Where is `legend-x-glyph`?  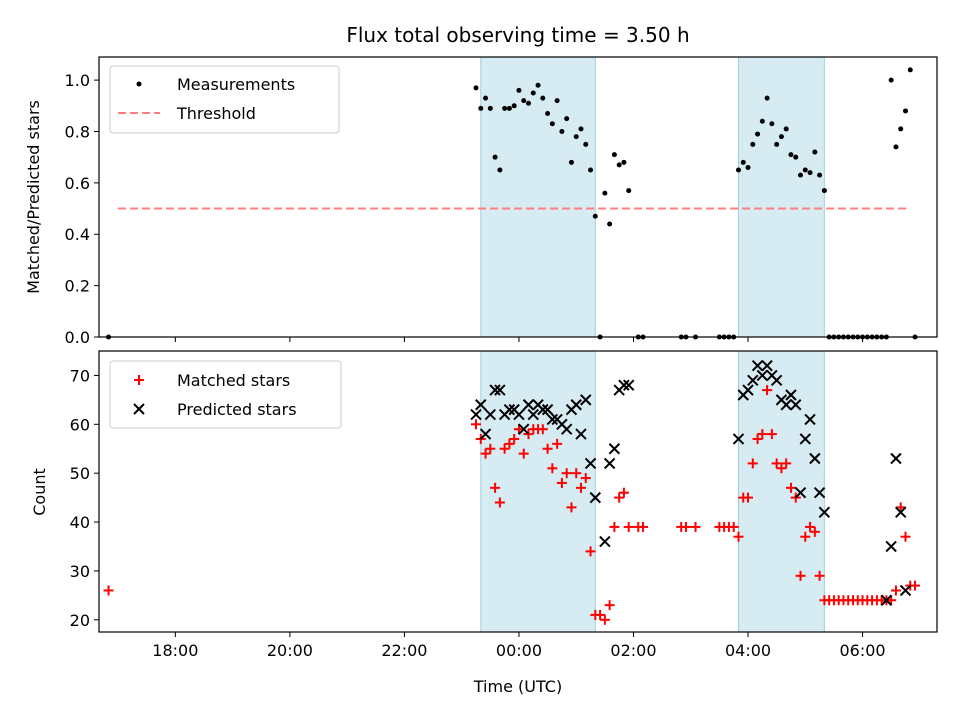 legend-x-glyph is located at coordinates (139, 409).